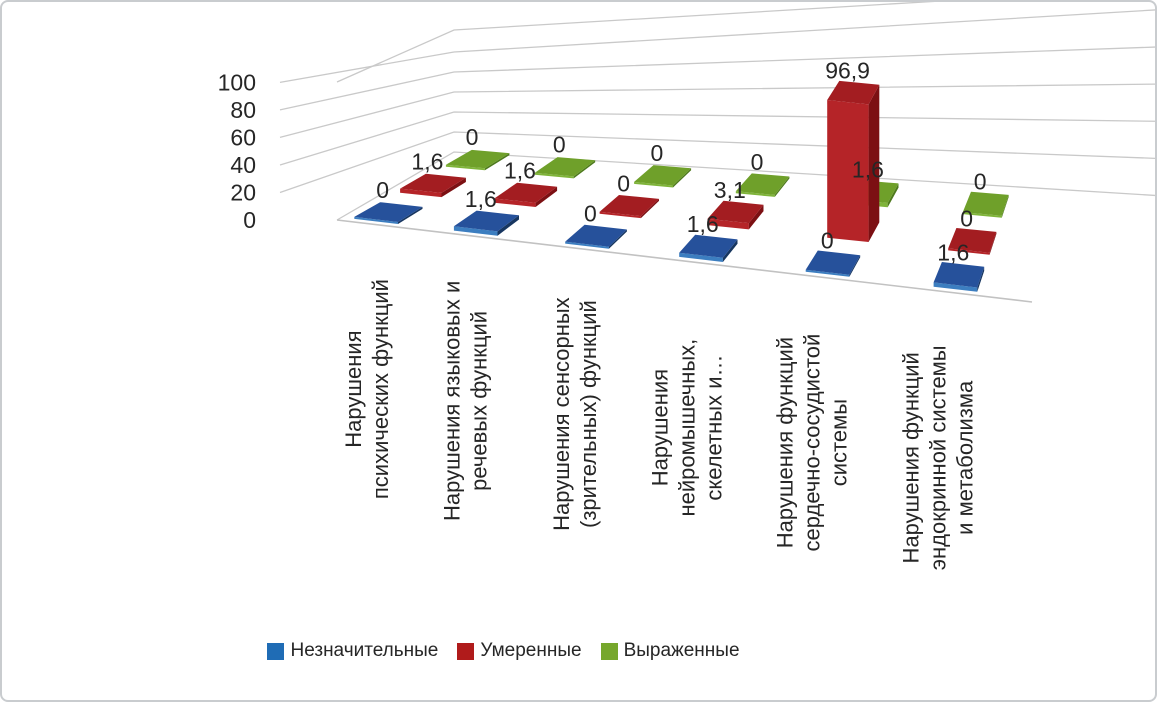 The width and height of the screenshot is (1157, 702). Describe the element at coordinates (811, 443) in the screenshot. I see `category-axis-label: сердечно-сосудистой` at that location.